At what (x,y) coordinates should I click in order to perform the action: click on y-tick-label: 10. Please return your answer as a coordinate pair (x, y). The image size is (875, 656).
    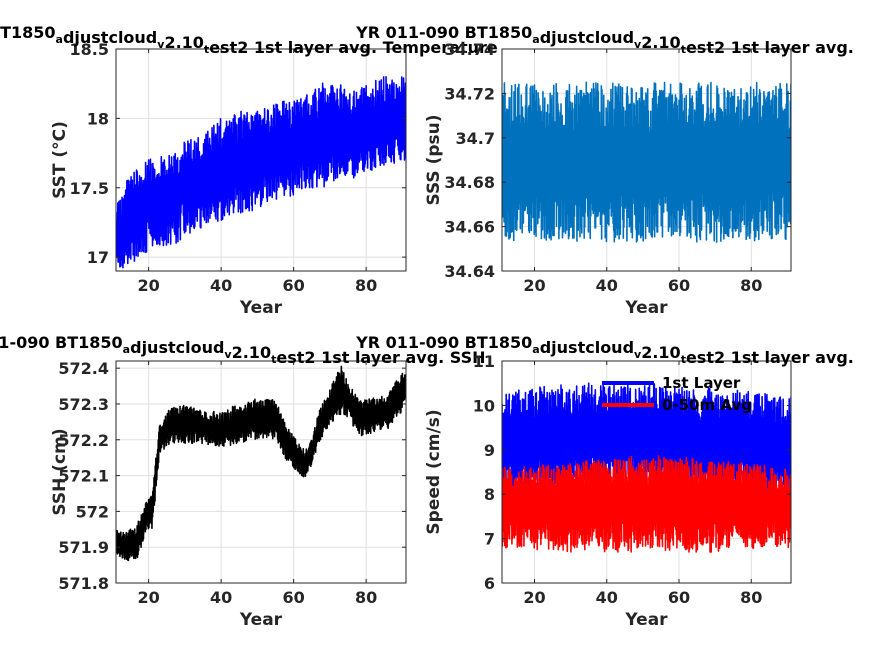
    Looking at the image, I should click on (484, 405).